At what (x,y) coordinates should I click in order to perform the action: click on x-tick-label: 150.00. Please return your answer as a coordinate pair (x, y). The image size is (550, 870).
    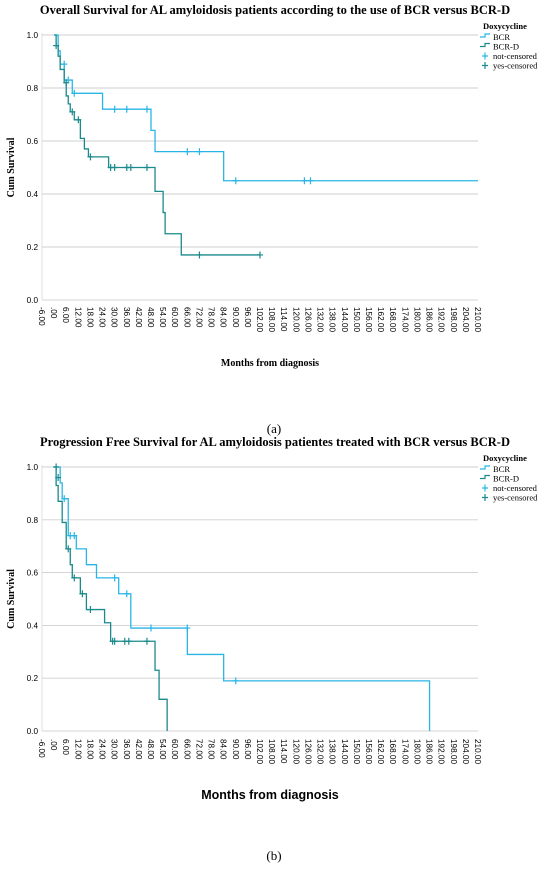
    Looking at the image, I should click on (356, 319).